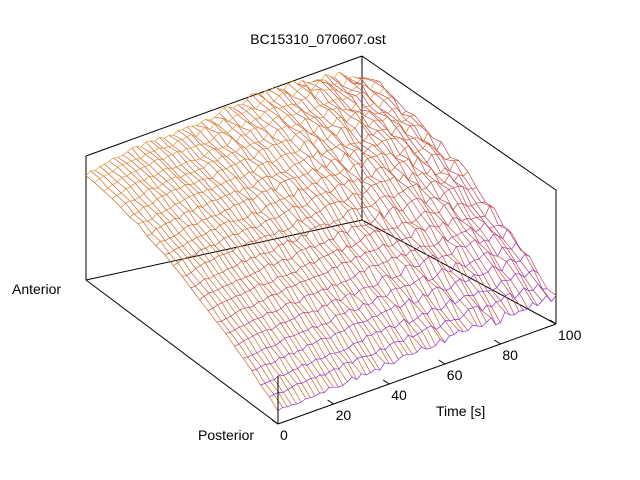 This screenshot has height=480, width=640. I want to click on x-tick-label: 60, so click(455, 375).